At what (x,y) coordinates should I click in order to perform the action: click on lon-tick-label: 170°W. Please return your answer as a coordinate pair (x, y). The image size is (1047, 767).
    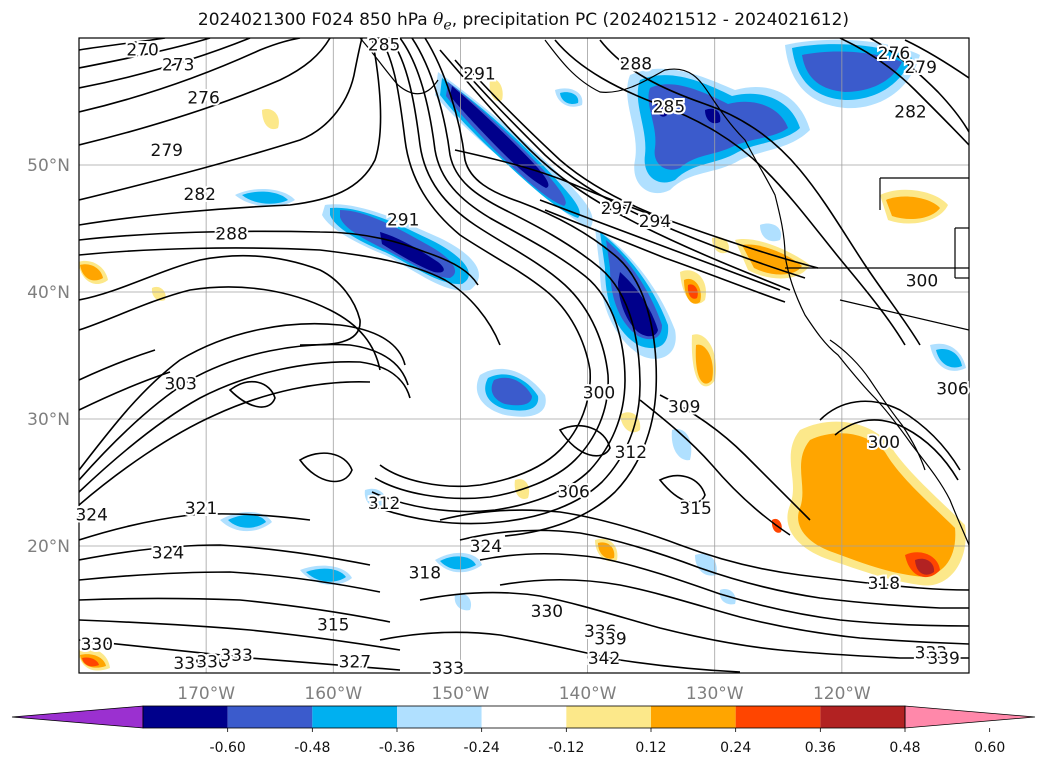
    Looking at the image, I should click on (206, 694).